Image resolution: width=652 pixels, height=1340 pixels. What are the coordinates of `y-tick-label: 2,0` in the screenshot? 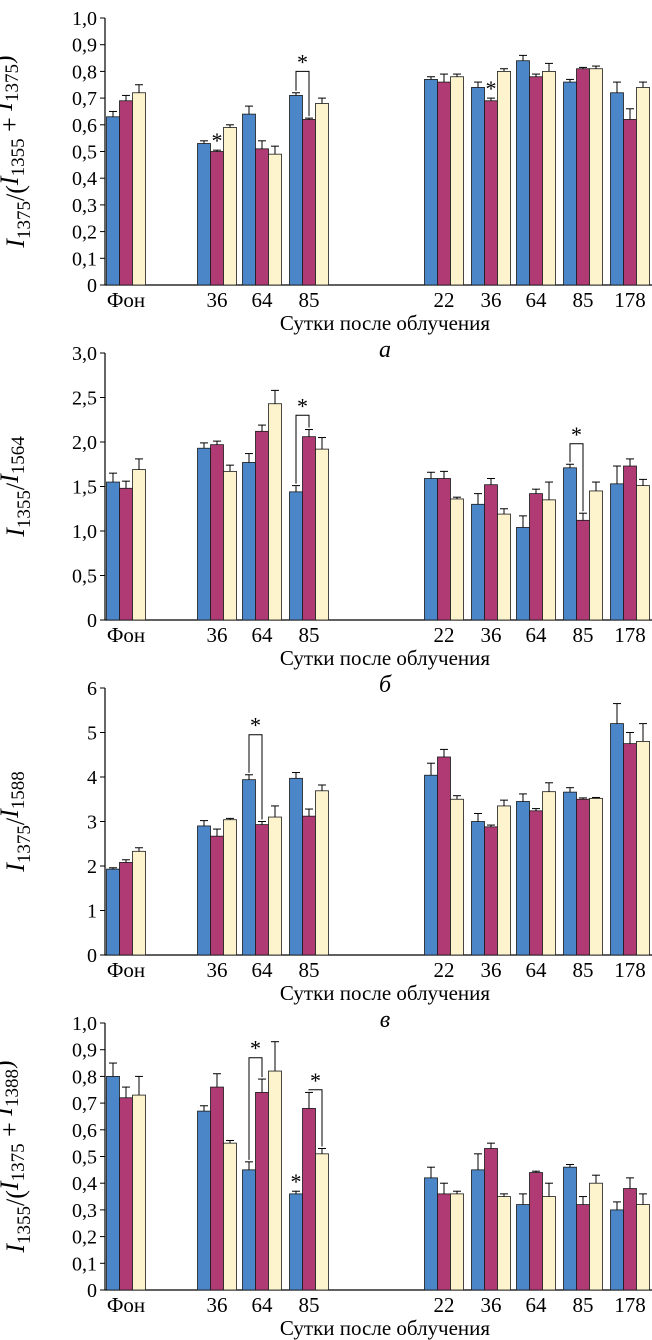 It's located at (84, 443).